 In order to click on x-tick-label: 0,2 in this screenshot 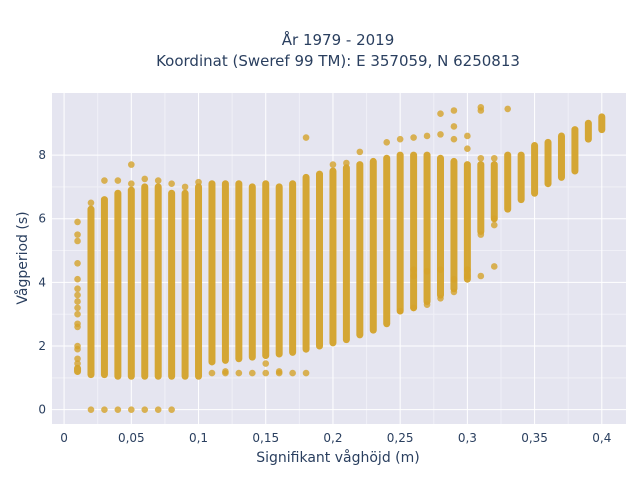, I will do `click(332, 438)`.